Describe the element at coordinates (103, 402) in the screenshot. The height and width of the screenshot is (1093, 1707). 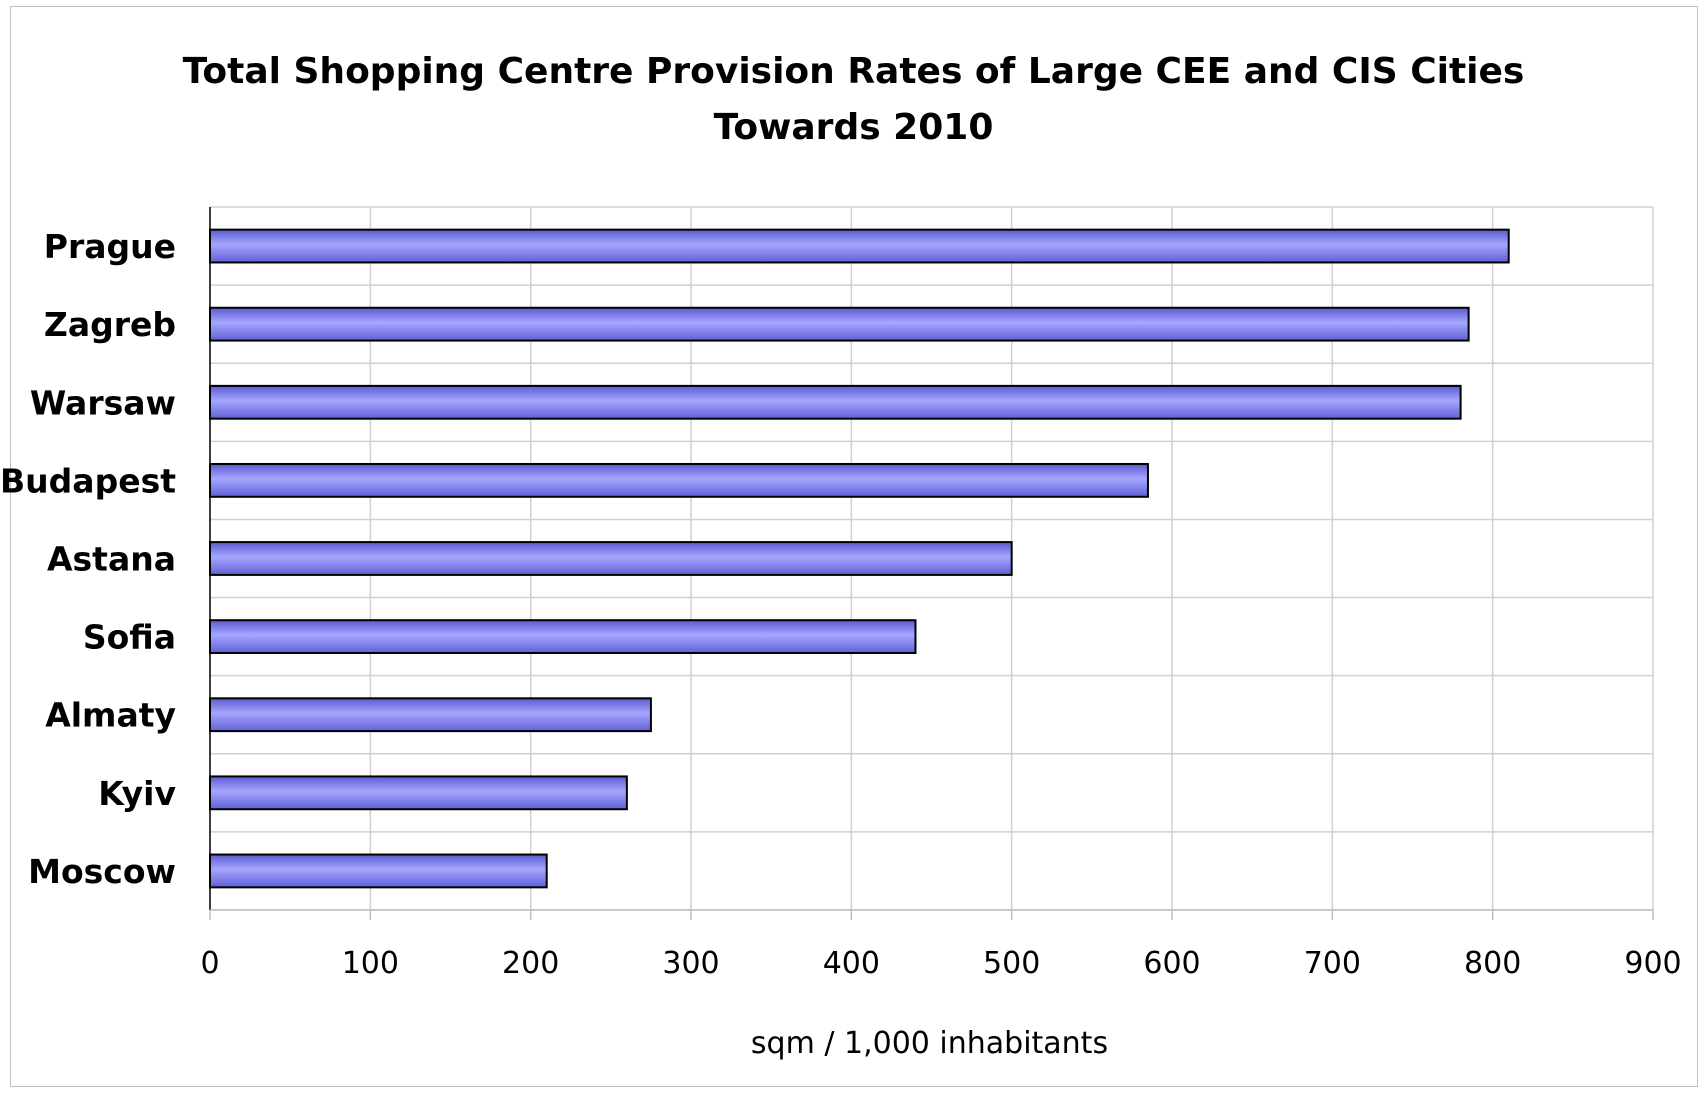
I see `category-label-warsaw: Warsaw` at that location.